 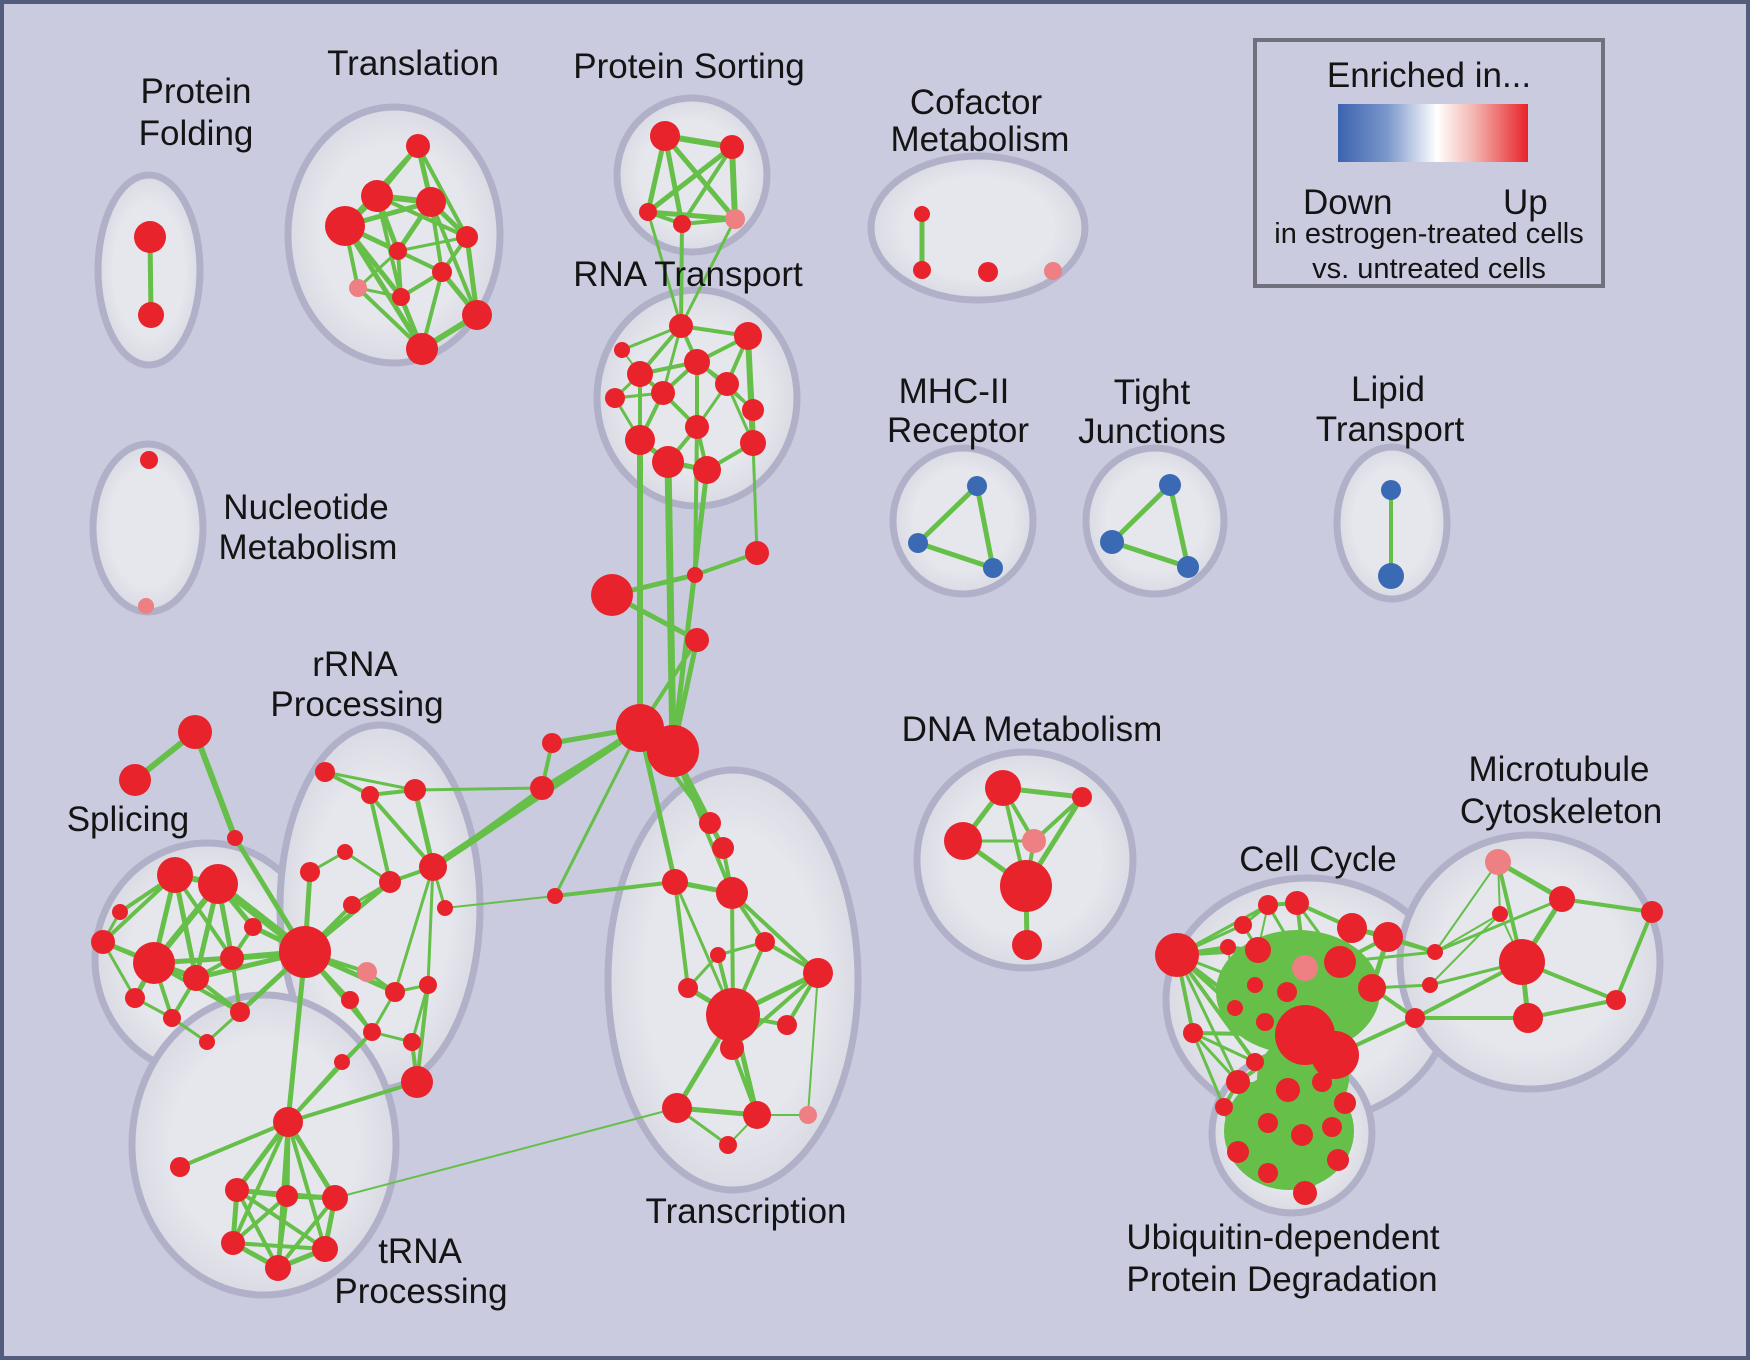 What do you see at coordinates (1268, 1123) in the screenshot?
I see `node-ub10` at bounding box center [1268, 1123].